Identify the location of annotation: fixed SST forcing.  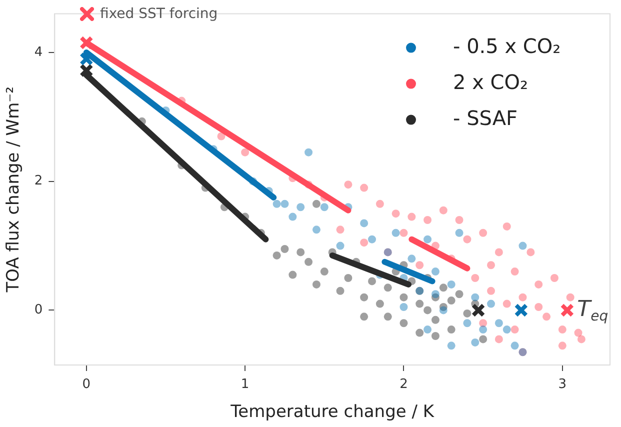
(159, 14).